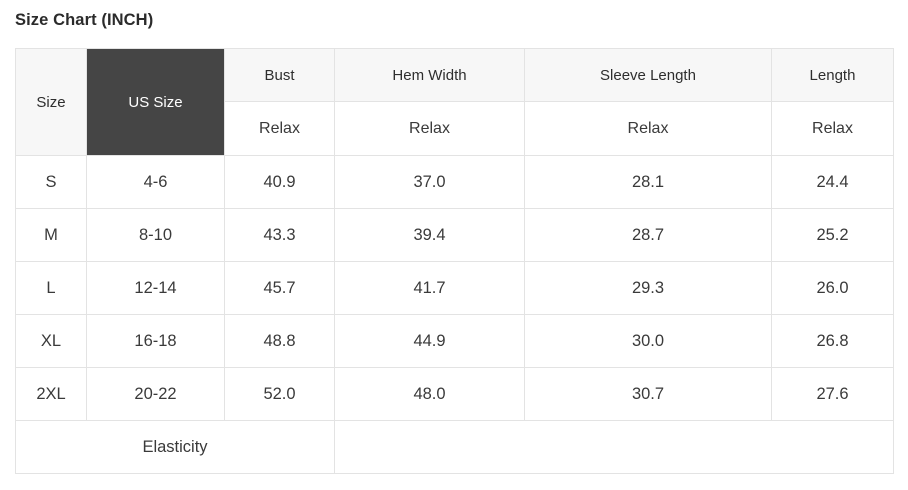 The image size is (908, 490). Describe the element at coordinates (429, 341) in the screenshot. I see `cell-hem-width: 44.9` at that location.